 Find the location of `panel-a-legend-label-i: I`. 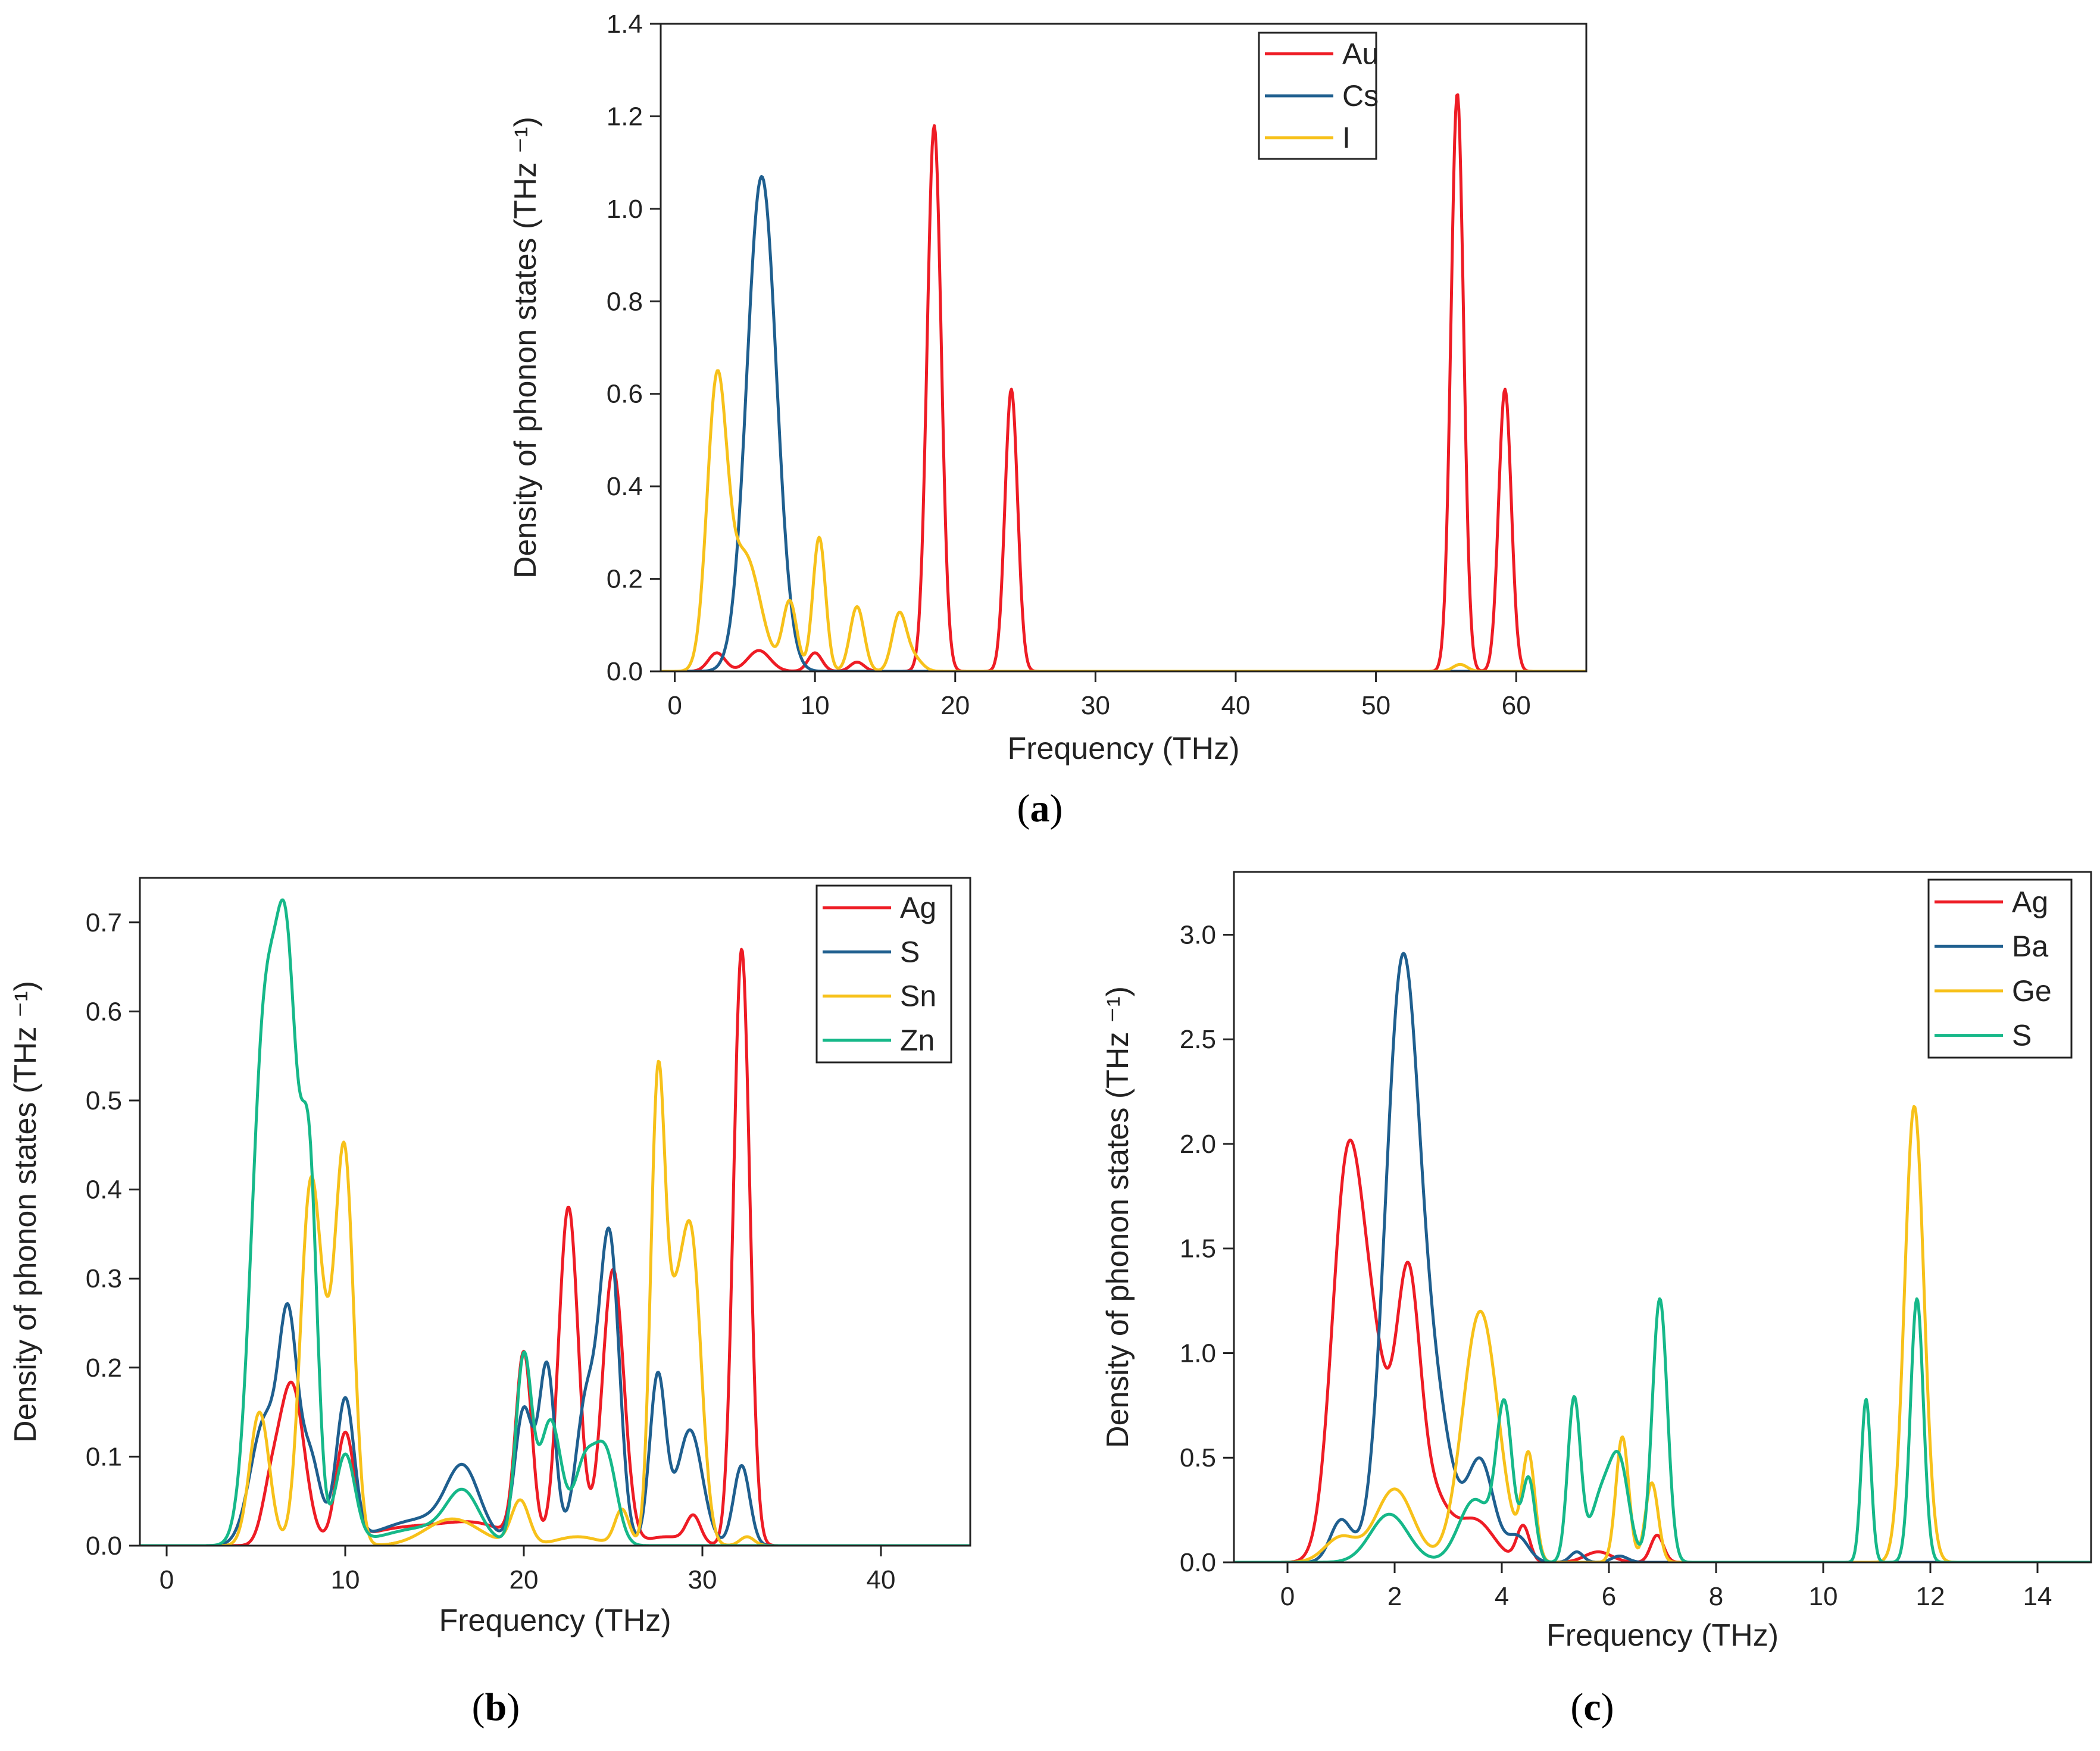

panel-a-legend-label-i: I is located at coordinates (1346, 138).